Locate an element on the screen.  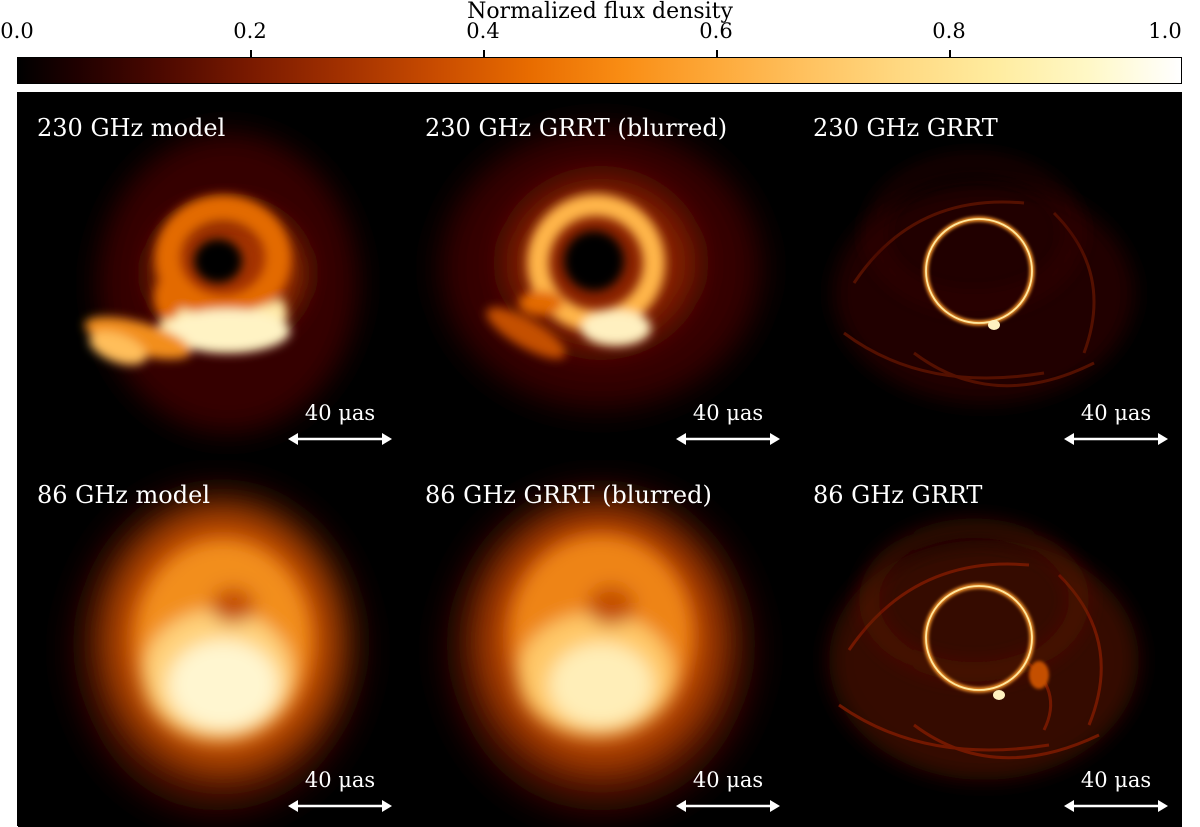
panel-86ghz-grrt: 86 GHz GRRT 40 μas is located at coordinates (988, 643).